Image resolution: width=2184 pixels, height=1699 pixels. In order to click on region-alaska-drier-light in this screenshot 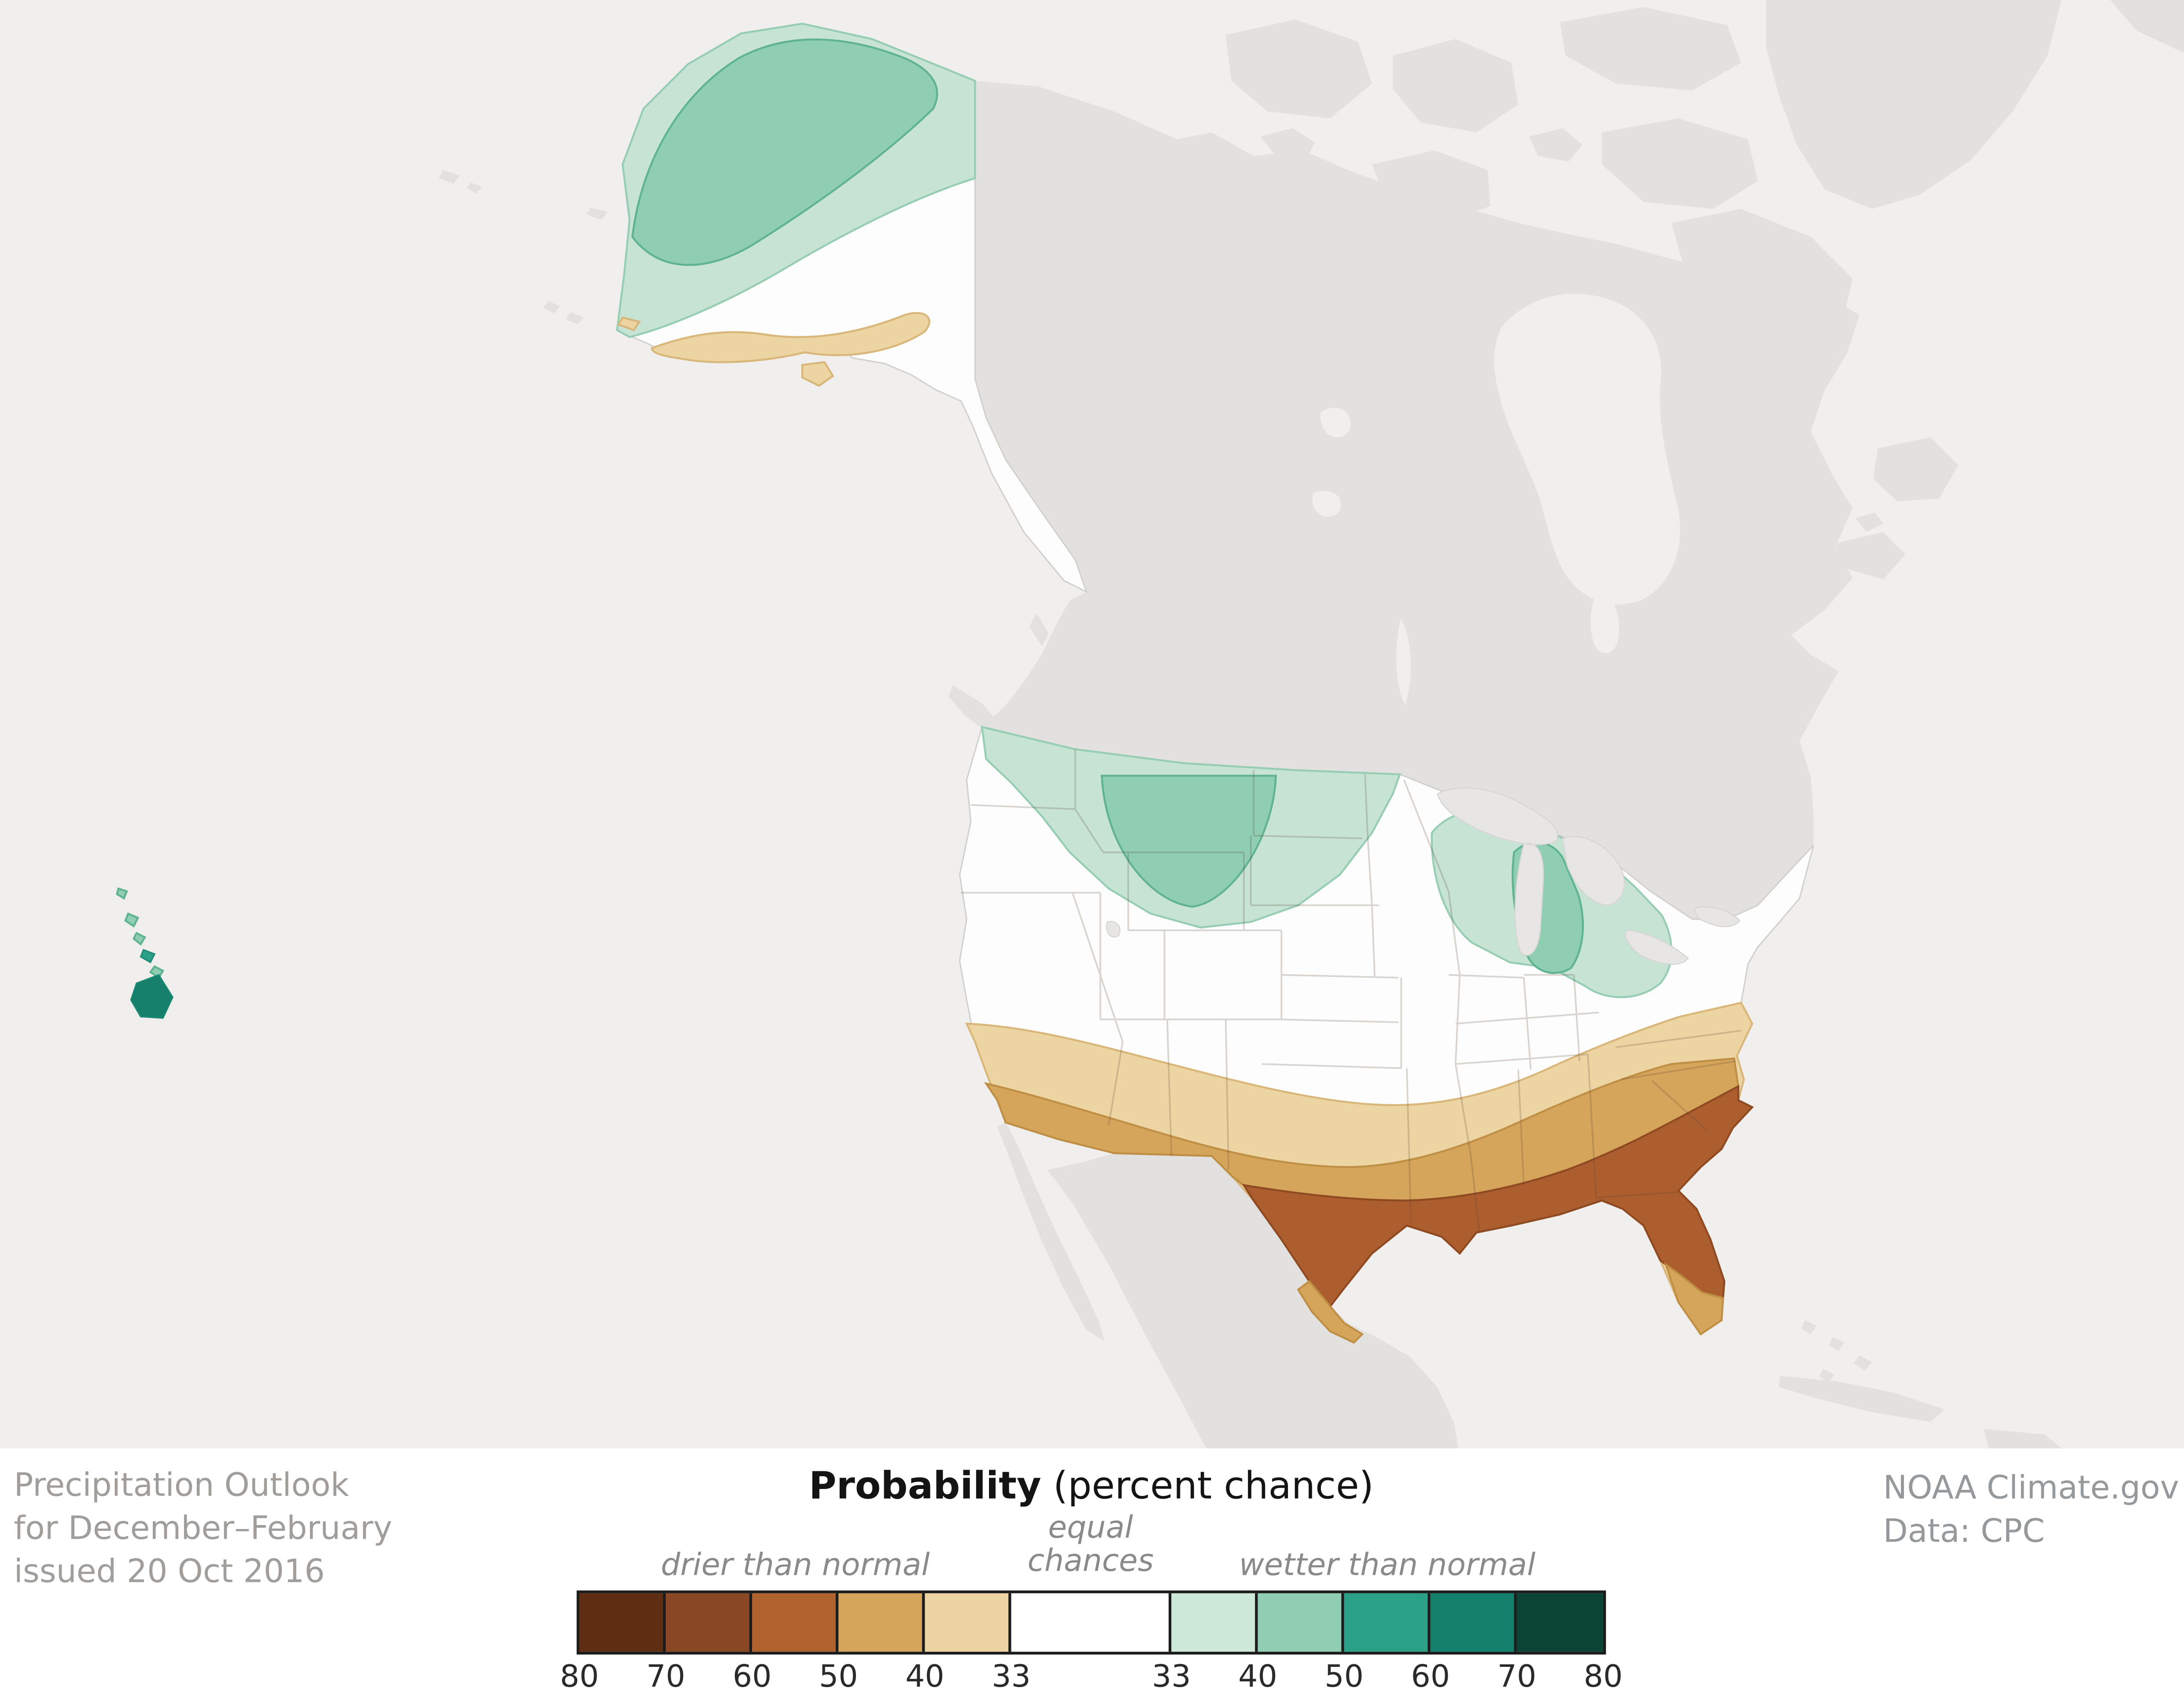, I will do `click(773, 349)`.